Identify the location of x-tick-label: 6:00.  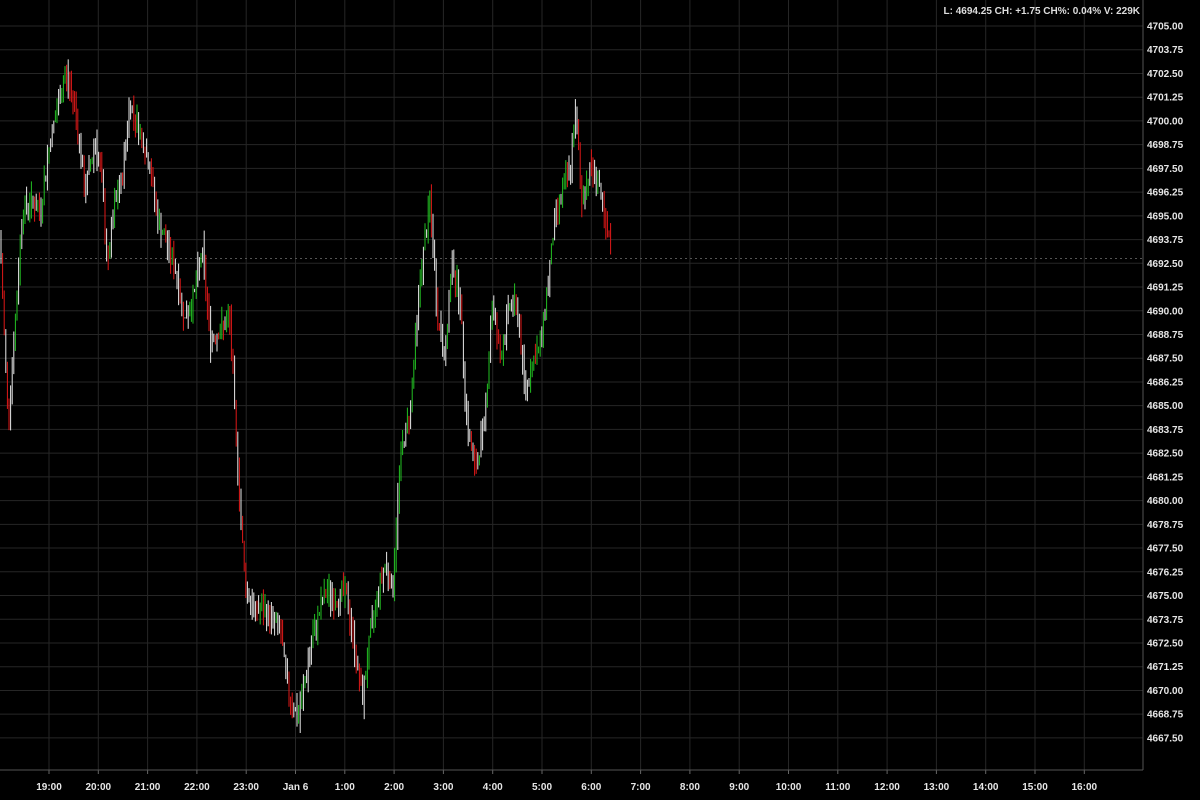
(591, 787).